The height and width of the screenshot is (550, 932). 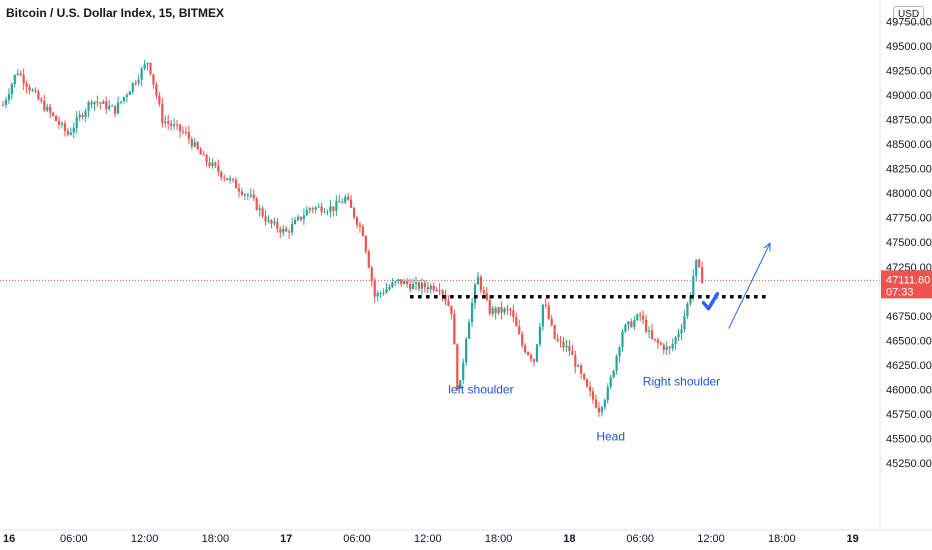 I want to click on time-tick-label: 17, so click(x=286, y=539).